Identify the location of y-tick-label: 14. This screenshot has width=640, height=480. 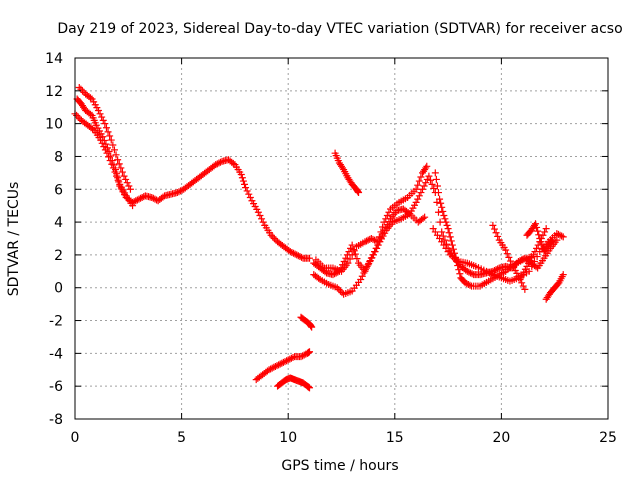
(54, 59).